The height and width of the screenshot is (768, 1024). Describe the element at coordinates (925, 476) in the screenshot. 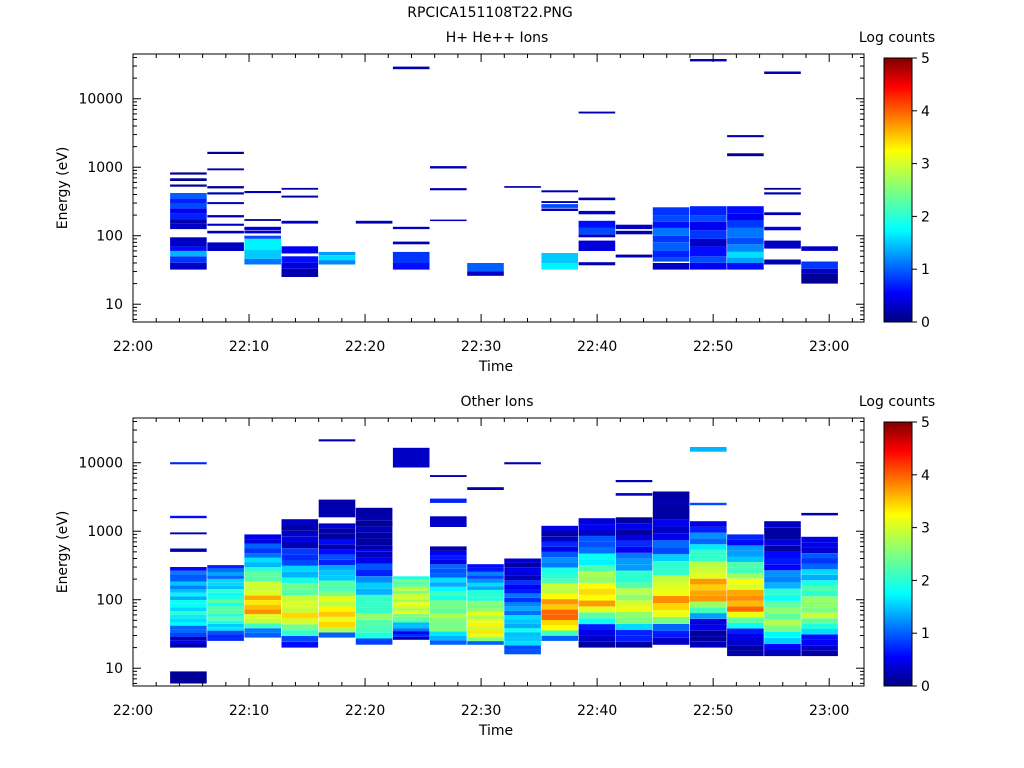

I see `colorbar-tick-label: 4` at that location.